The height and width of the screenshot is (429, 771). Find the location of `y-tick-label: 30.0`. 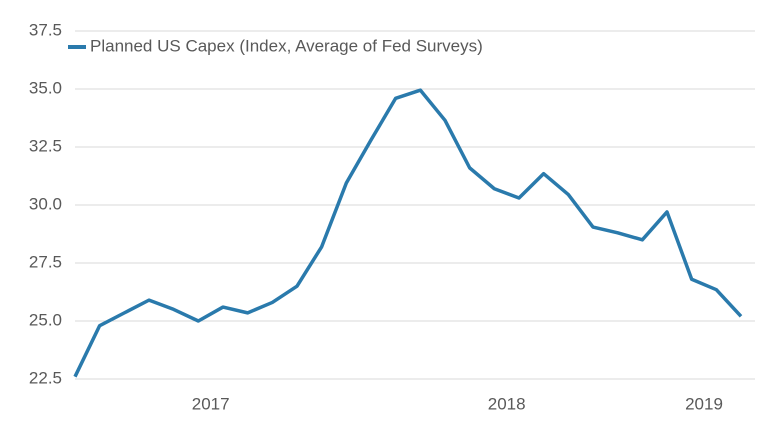

y-tick-label: 30.0 is located at coordinates (45, 203).